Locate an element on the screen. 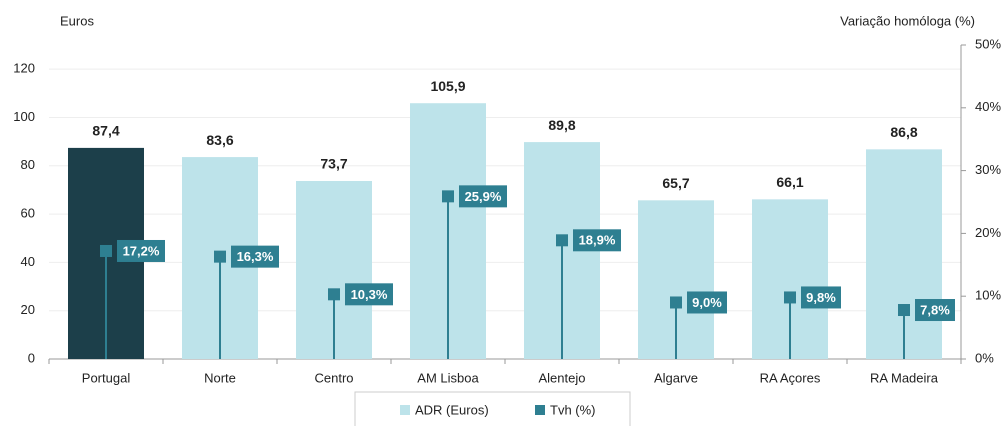 This screenshot has width=1003, height=426. bar-value-label: 87,4 is located at coordinates (105, 131).